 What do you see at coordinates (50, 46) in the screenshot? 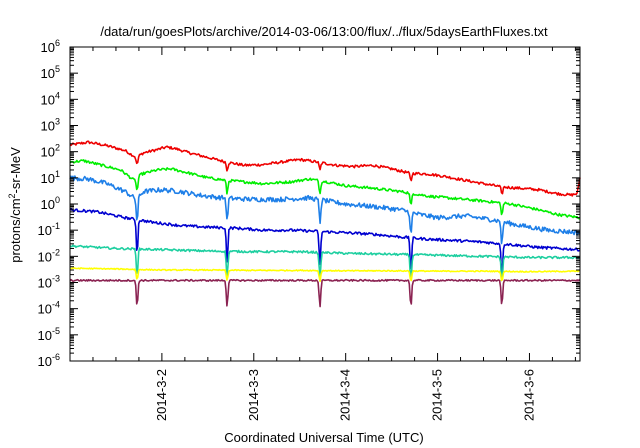
I see `y-tick-label: 10⁶` at bounding box center [50, 46].